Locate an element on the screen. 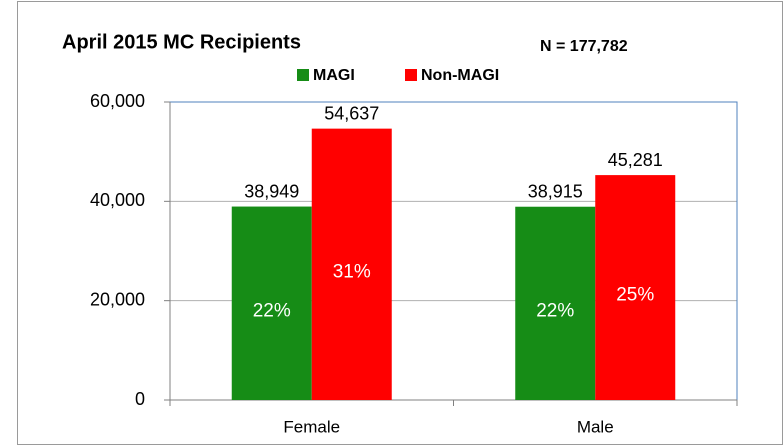  data-label: 54,637 is located at coordinates (351, 113).